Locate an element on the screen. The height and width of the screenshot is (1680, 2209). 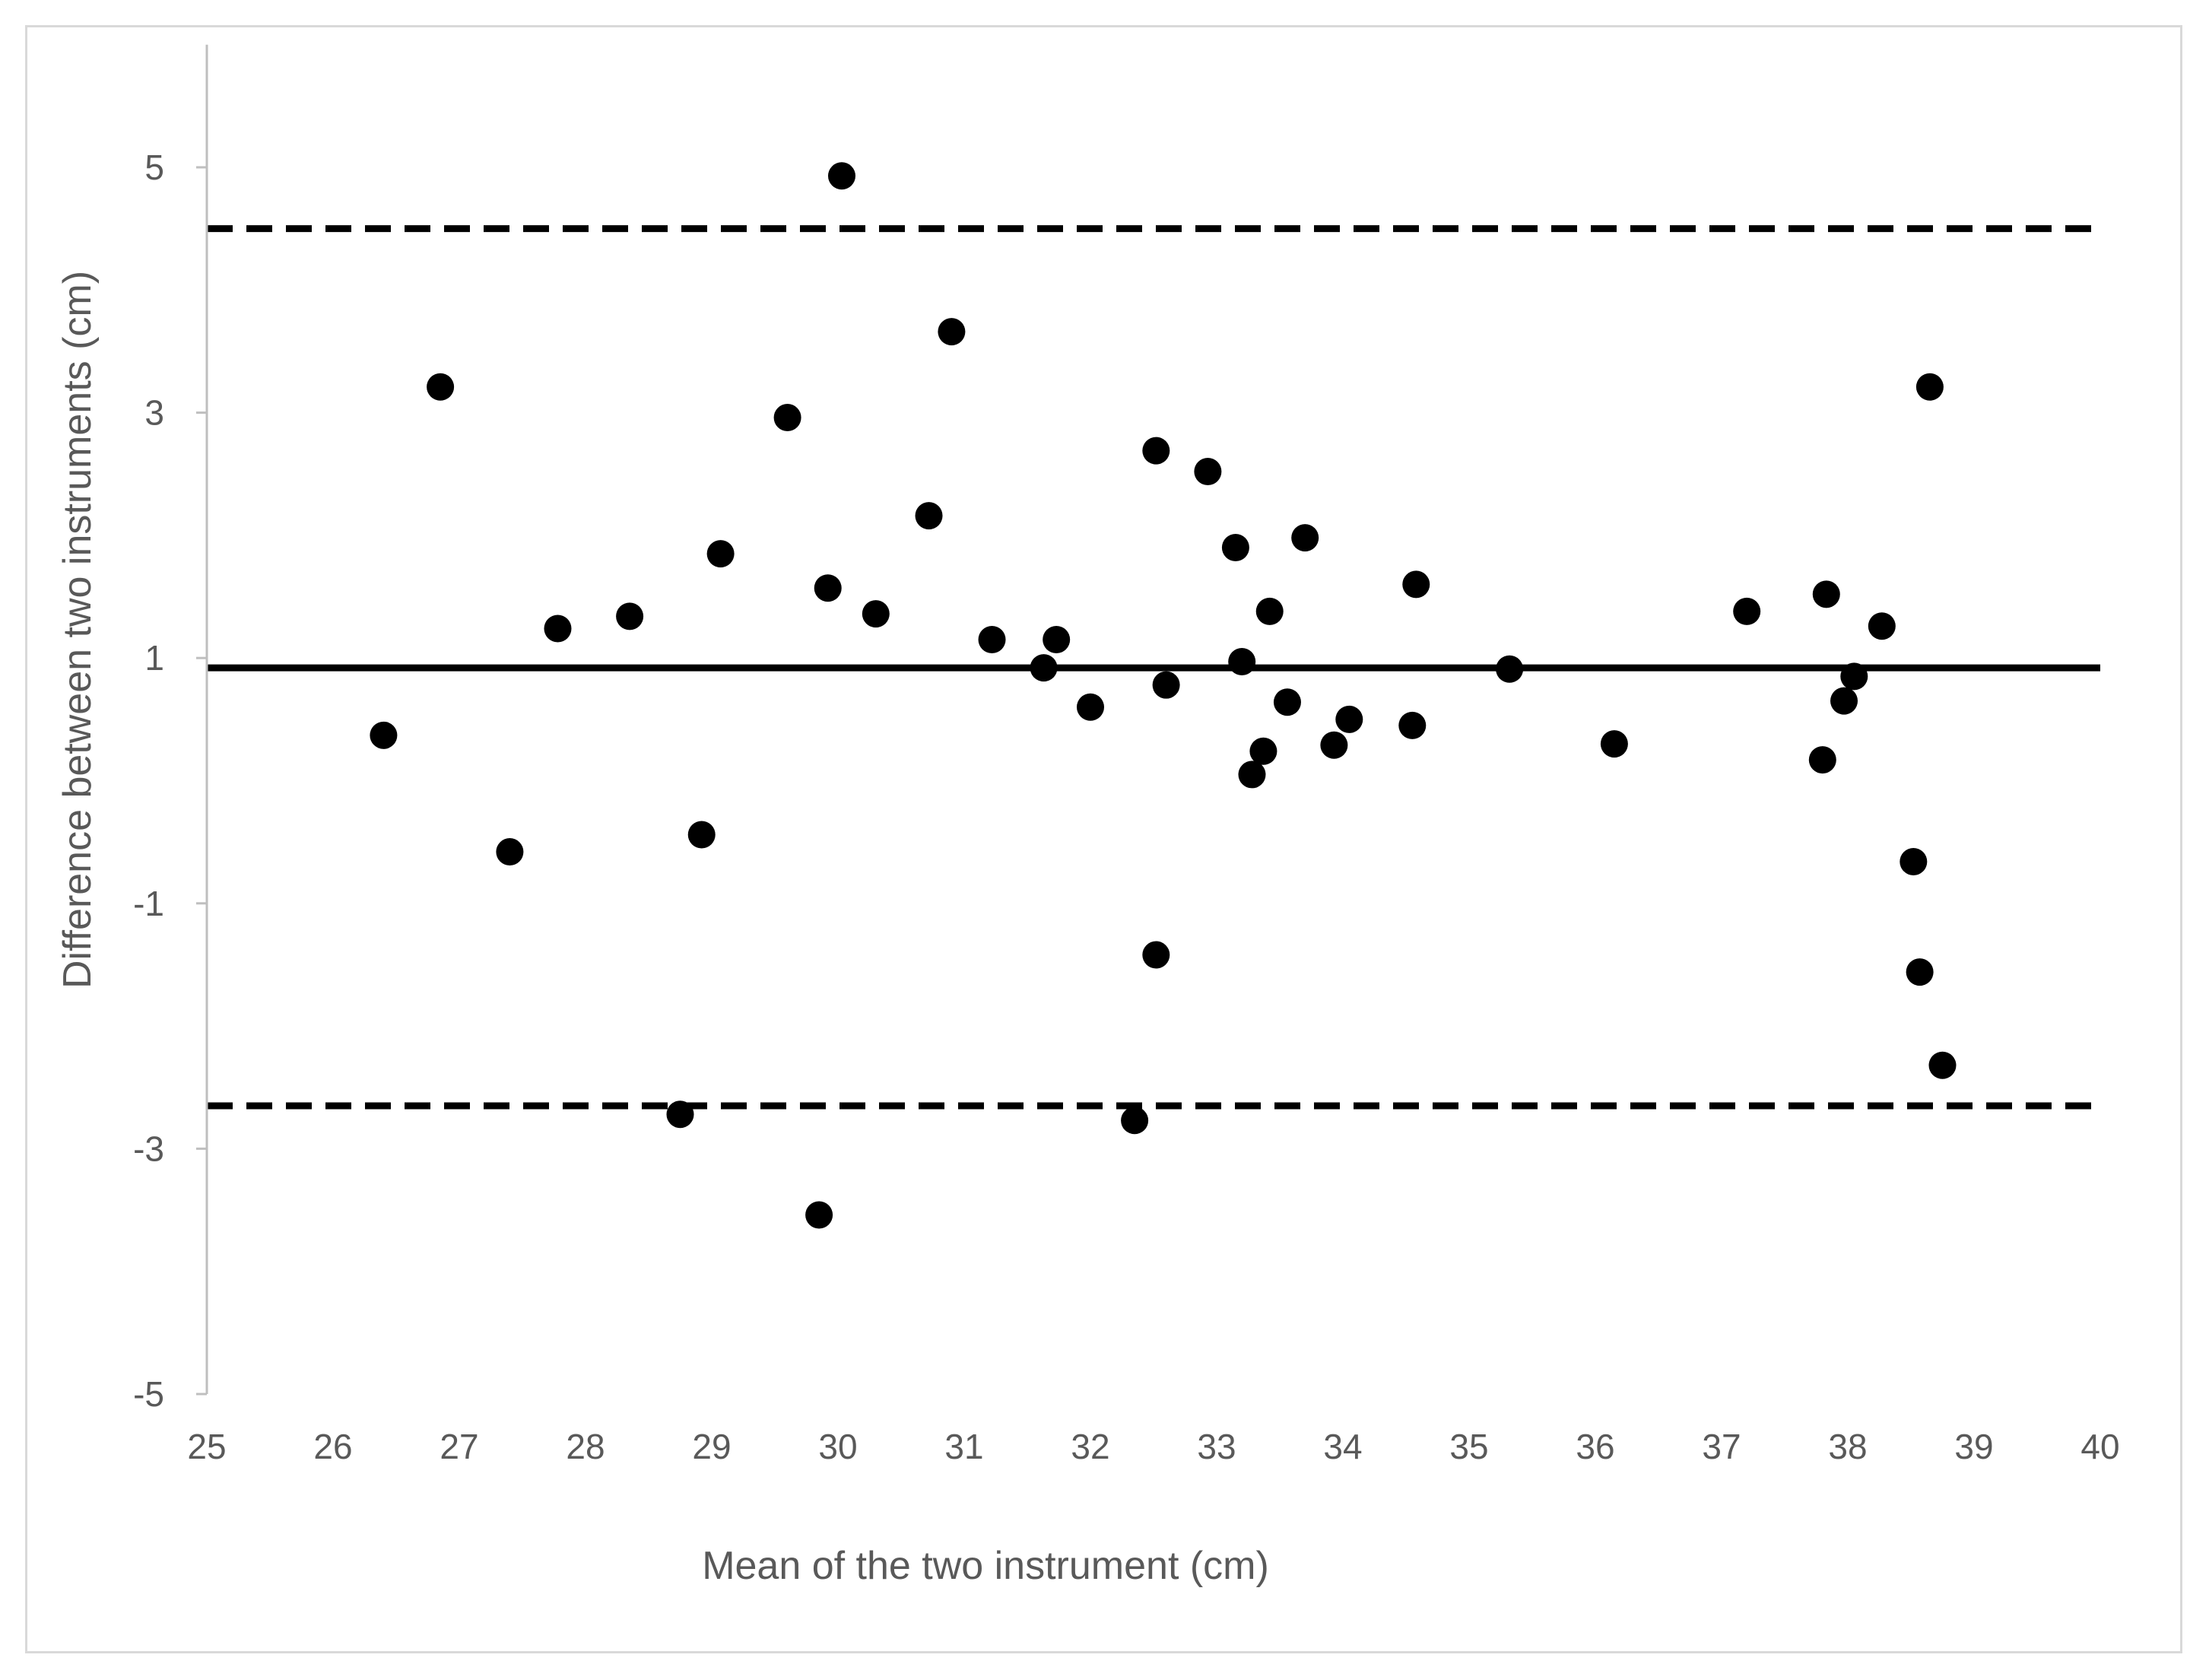
x-tick-label: 36 is located at coordinates (1595, 1446).